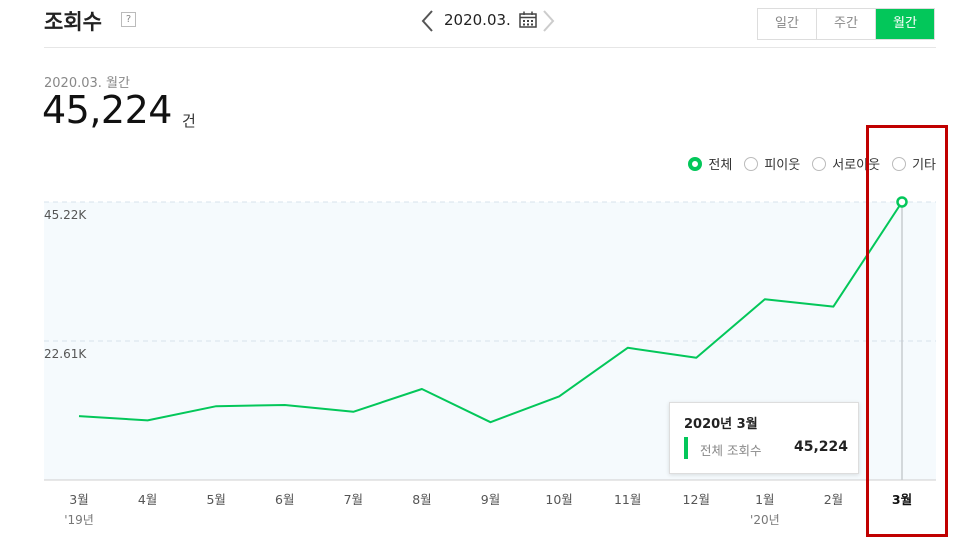  Describe the element at coordinates (695, 163) in the screenshot. I see `radio-selected-icon` at that location.